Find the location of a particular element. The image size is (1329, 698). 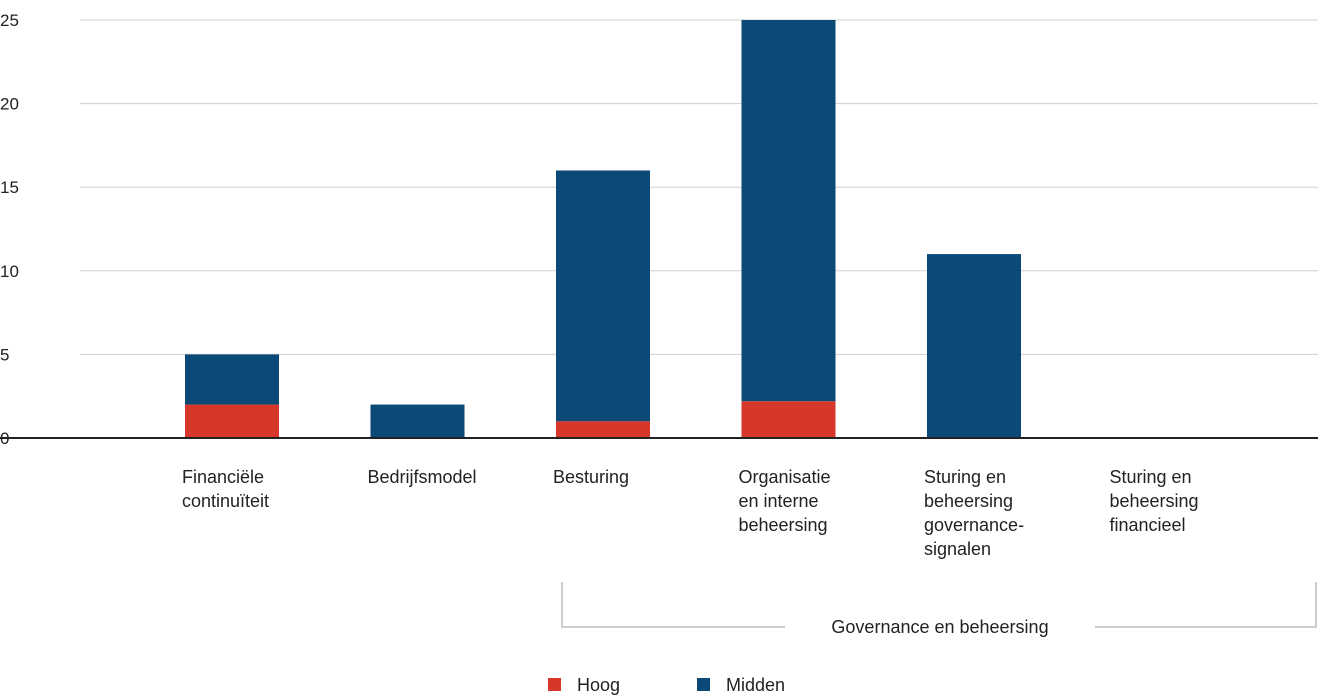

x-tick-label: Financiële continuïteit is located at coordinates (225, 489).